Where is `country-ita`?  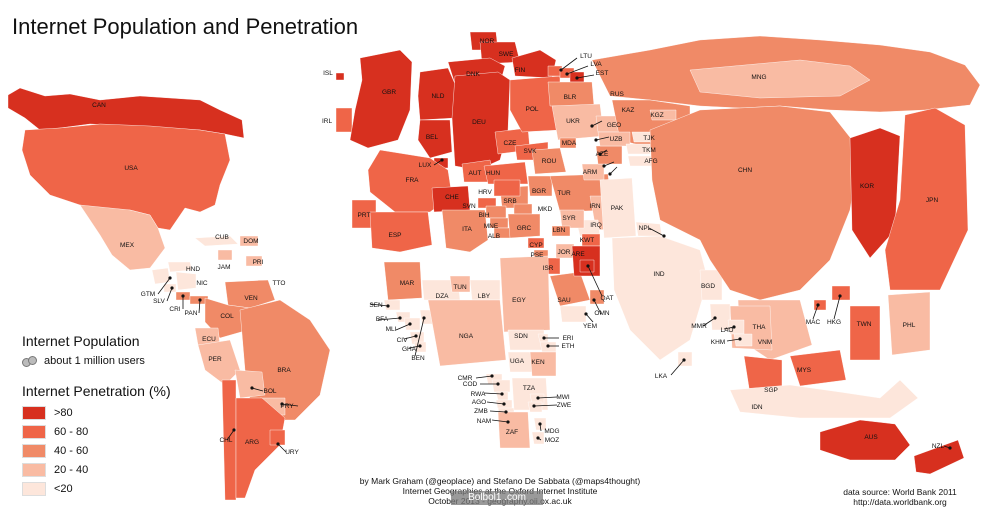
country-ita is located at coordinates (465, 231).